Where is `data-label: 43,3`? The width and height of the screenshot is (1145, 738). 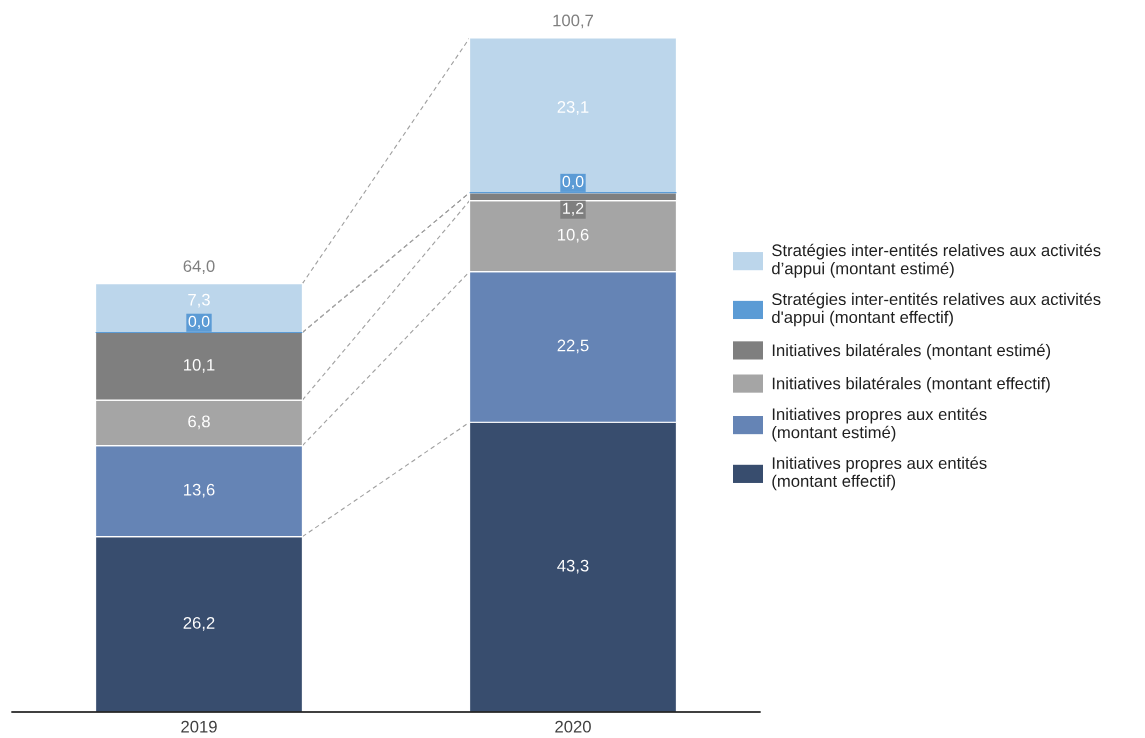 data-label: 43,3 is located at coordinates (573, 566).